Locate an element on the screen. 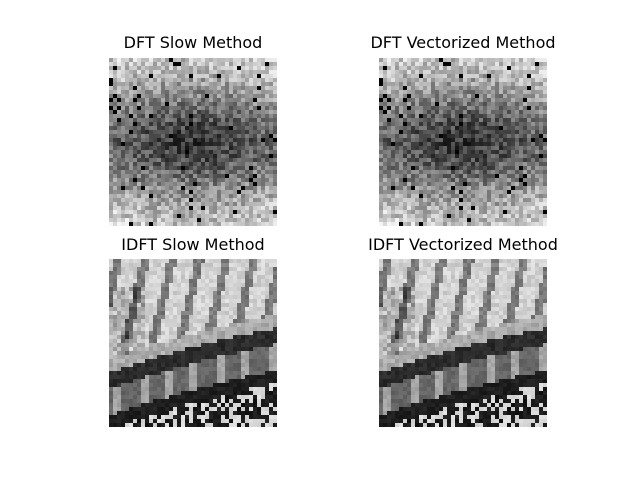  idft-slow-canvas is located at coordinates (193, 343).